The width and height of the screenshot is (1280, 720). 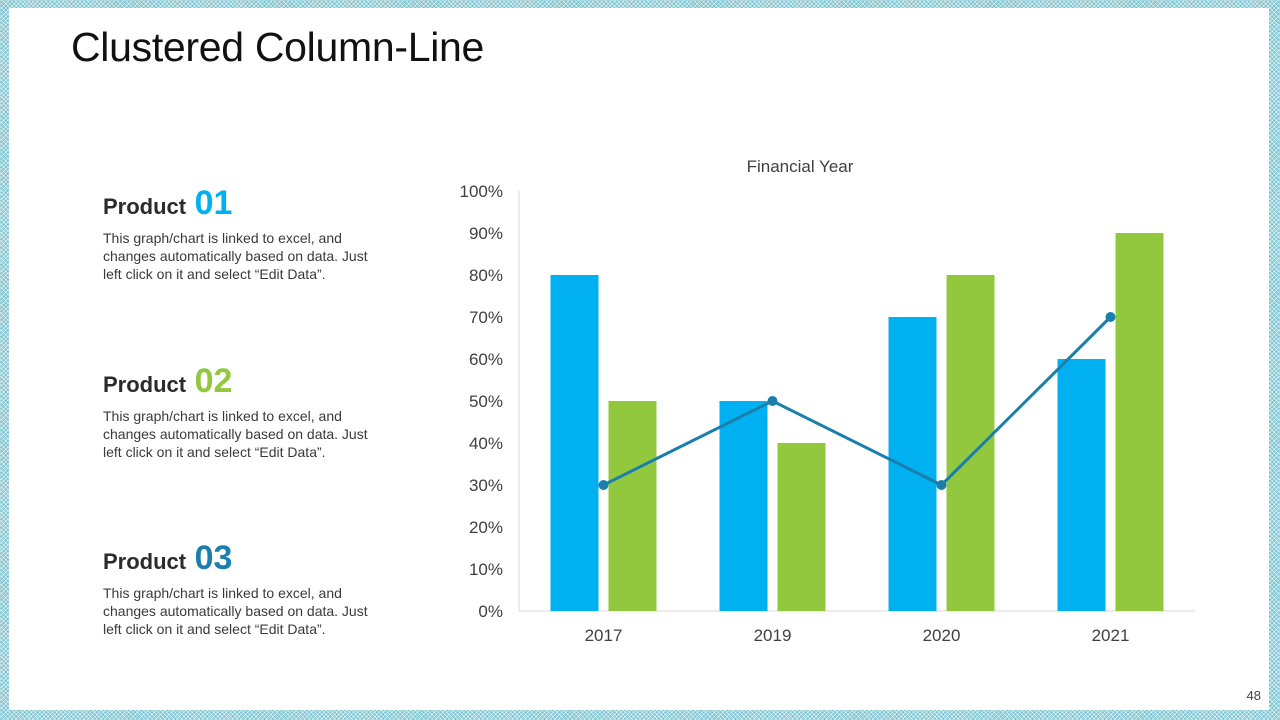 What do you see at coordinates (604, 635) in the screenshot?
I see `x-tick-label: 2017` at bounding box center [604, 635].